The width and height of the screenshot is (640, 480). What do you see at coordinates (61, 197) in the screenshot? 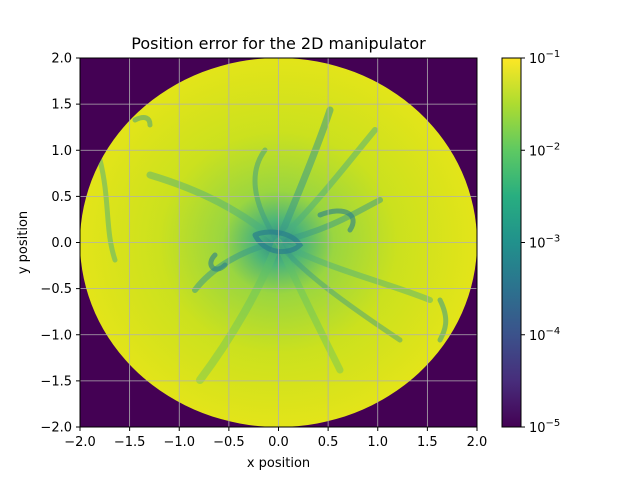
I see `y-tick-label: 0.5` at bounding box center [61, 197].